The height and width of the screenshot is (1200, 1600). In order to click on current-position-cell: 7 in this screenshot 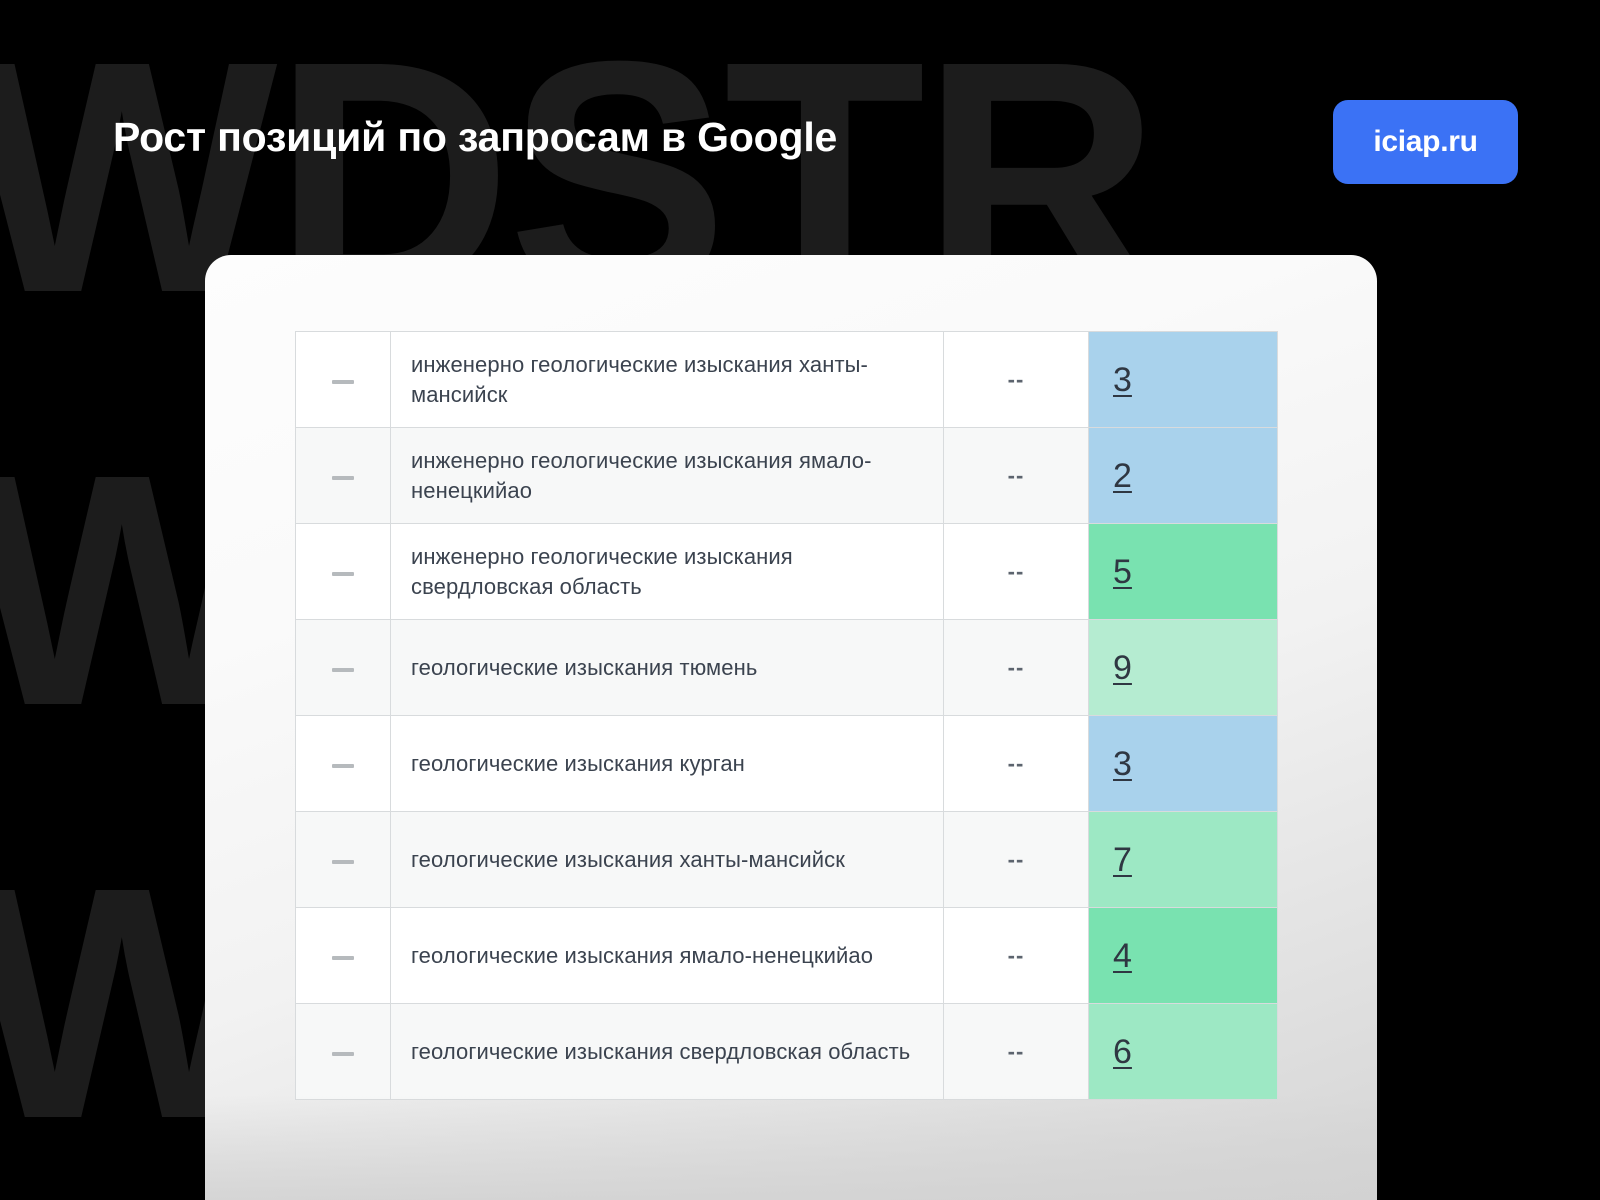, I will do `click(1183, 859)`.